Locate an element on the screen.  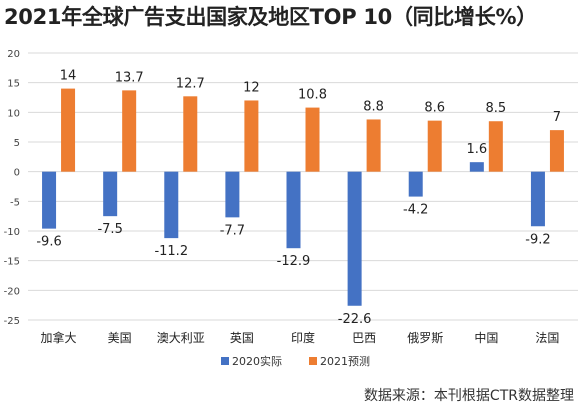
category-label: 印度 is located at coordinates (303, 337).